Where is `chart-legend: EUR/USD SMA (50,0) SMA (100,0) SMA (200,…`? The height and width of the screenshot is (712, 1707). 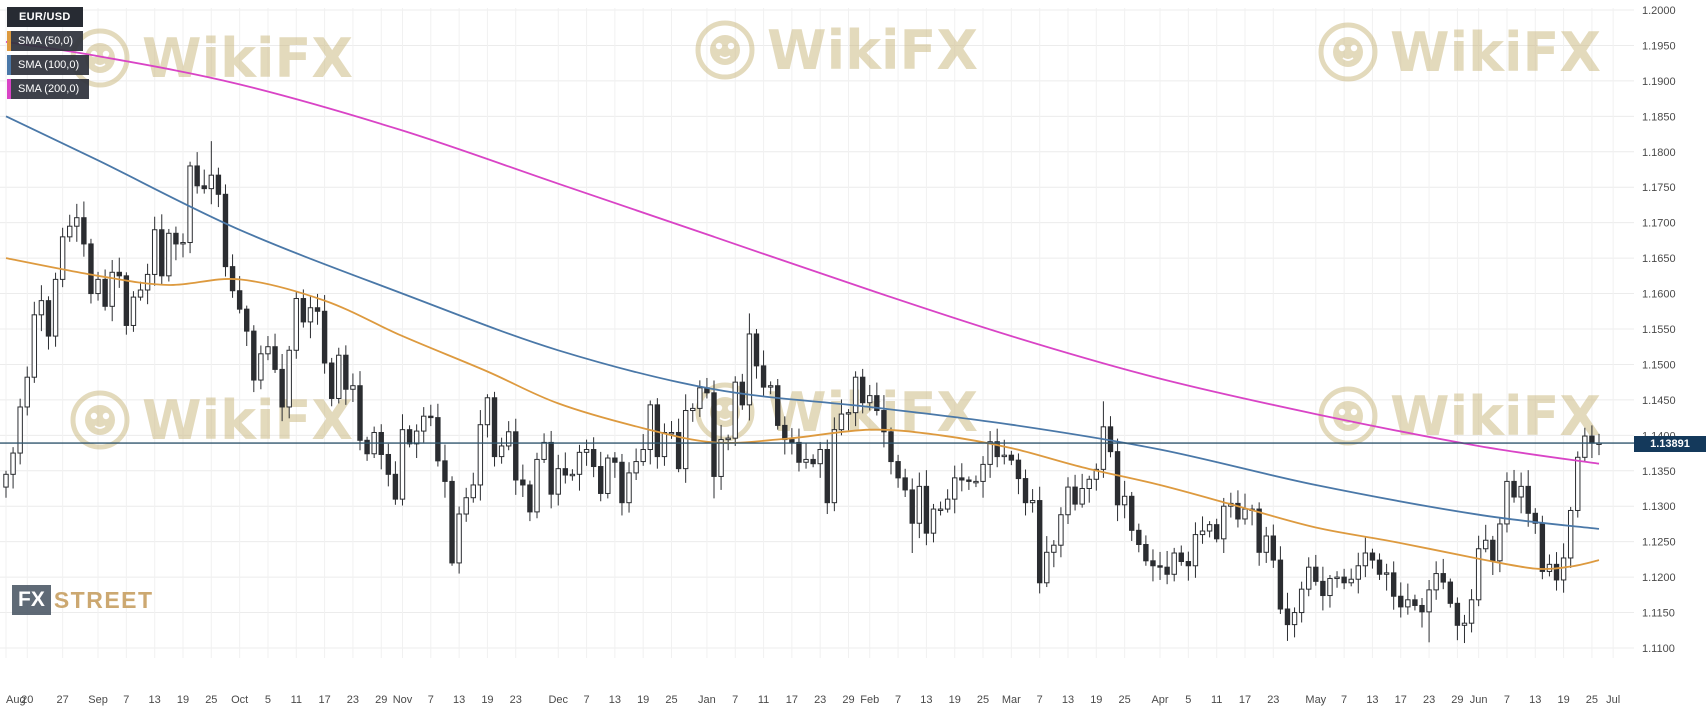 chart-legend: EUR/USD SMA (50,0) SMA (100,0) SMA (200,… is located at coordinates (48, 53).